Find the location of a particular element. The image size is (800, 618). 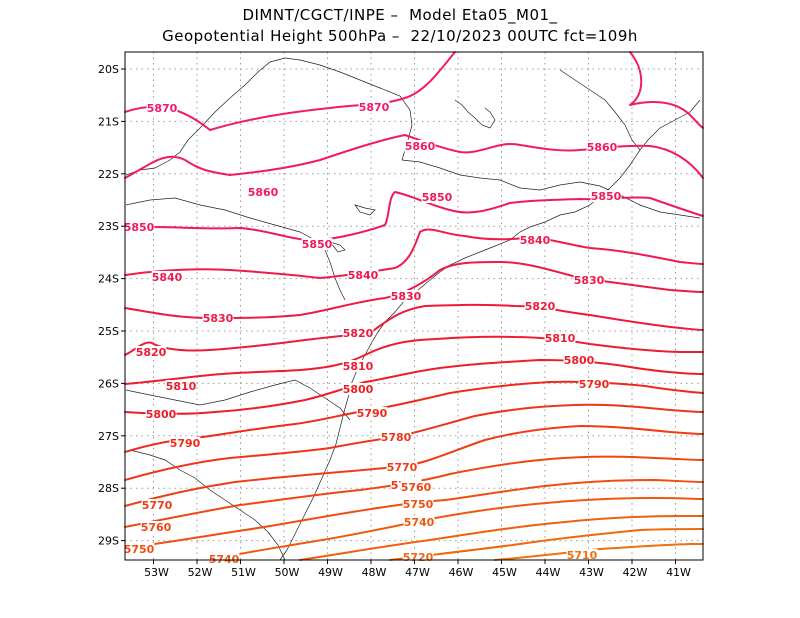

lon-tick-label: 45W is located at coordinates (504, 572).